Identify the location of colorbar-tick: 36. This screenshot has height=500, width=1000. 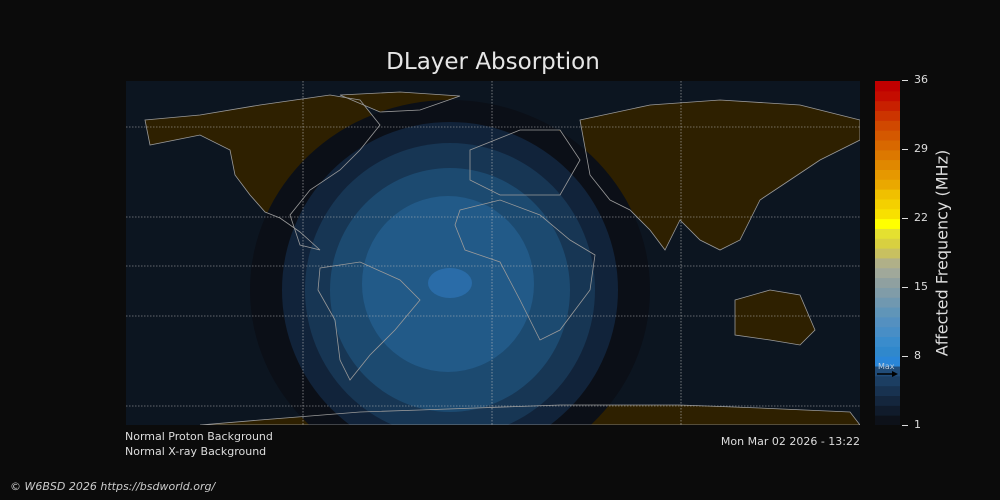
(915, 79).